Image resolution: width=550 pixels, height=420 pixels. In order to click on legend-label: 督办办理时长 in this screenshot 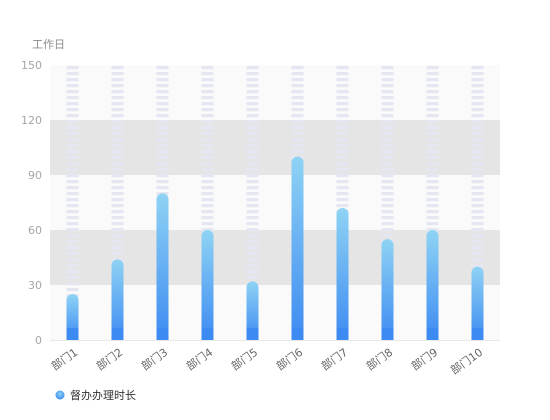, I will do `click(103, 395)`.